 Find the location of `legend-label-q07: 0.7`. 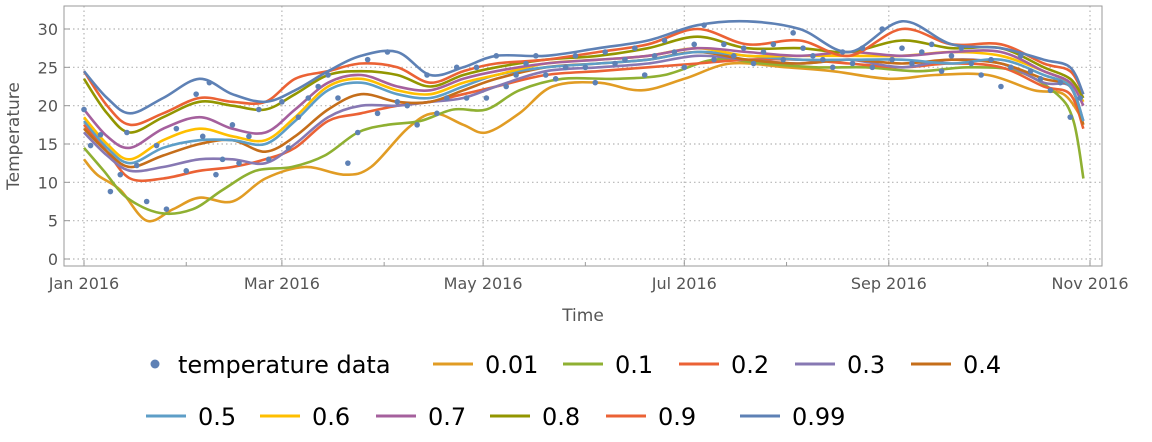

legend-label-q07: 0.7 is located at coordinates (447, 417).